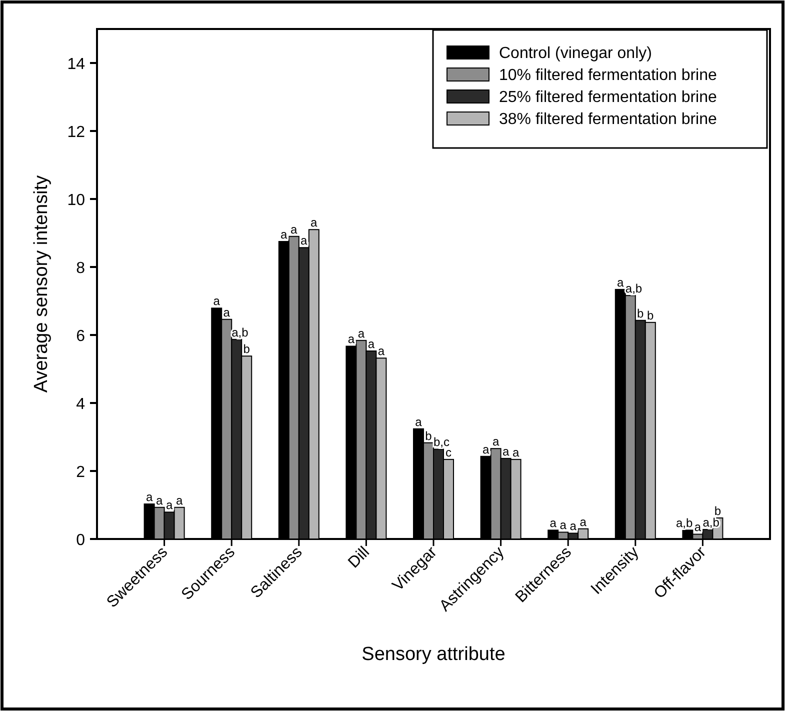 The width and height of the screenshot is (785, 711). Describe the element at coordinates (81, 268) in the screenshot. I see `y-tick-label: 8` at that location.